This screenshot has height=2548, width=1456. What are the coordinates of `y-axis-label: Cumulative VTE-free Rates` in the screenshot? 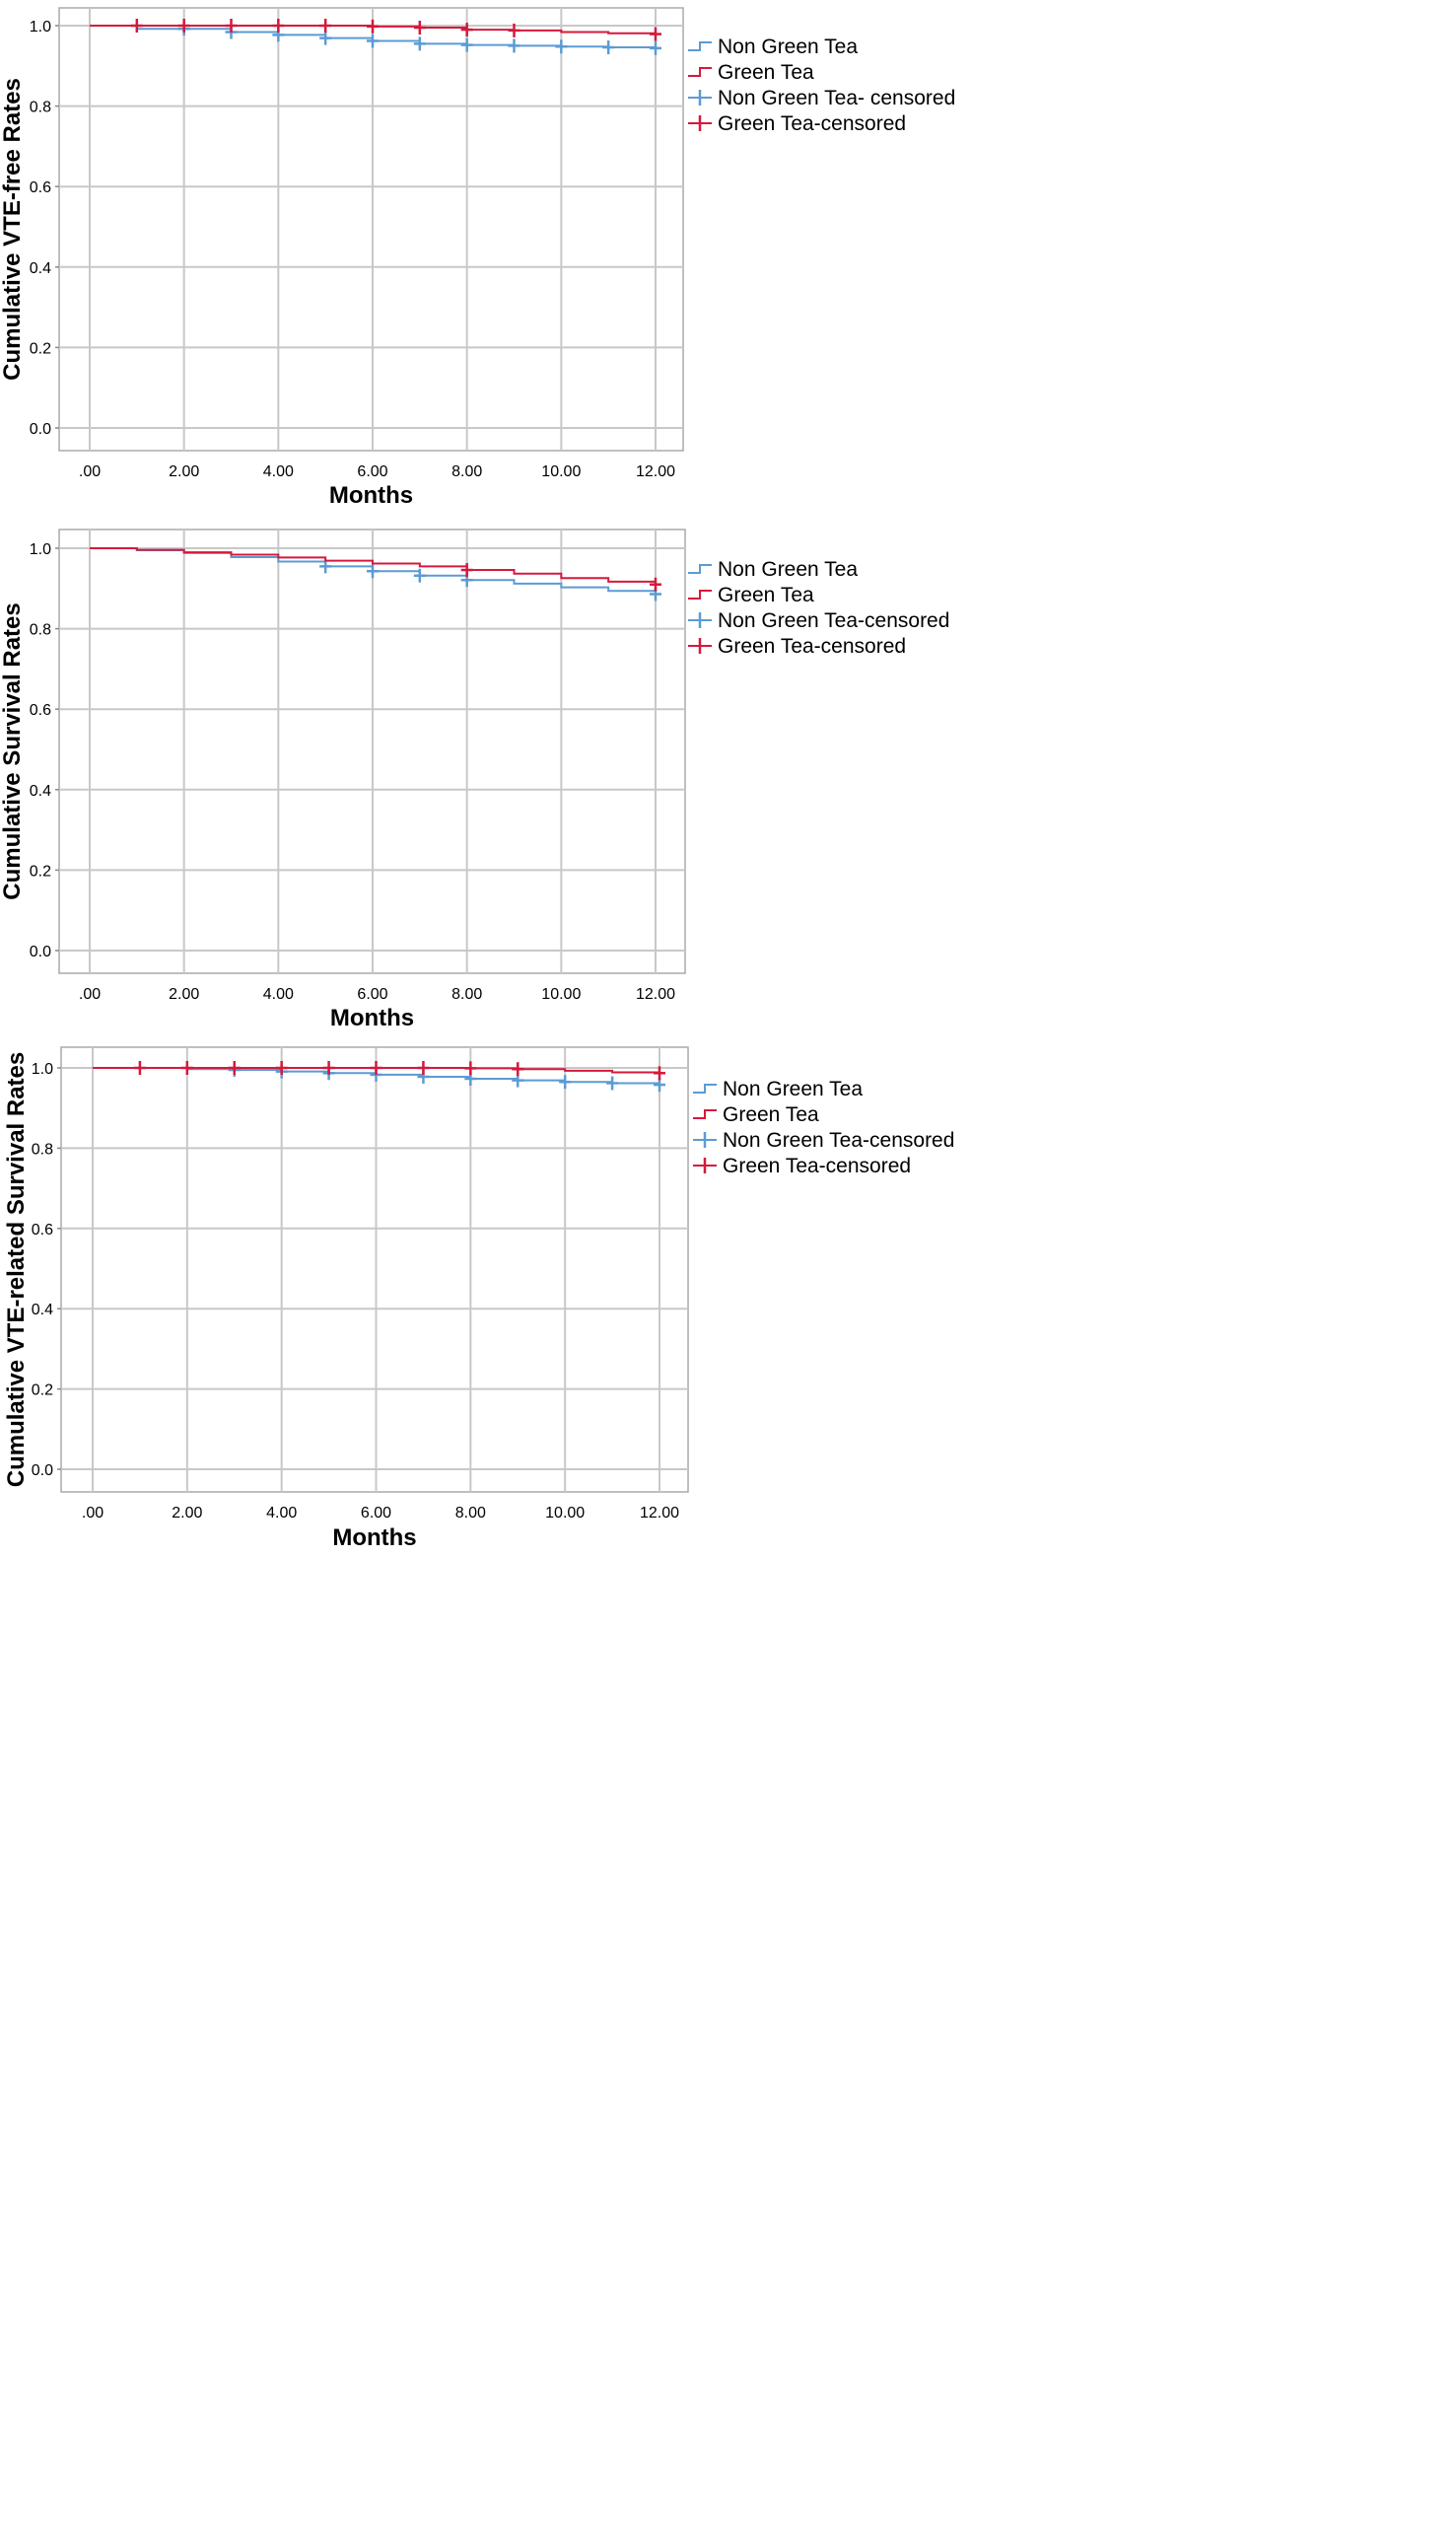 It's located at (13, 229).